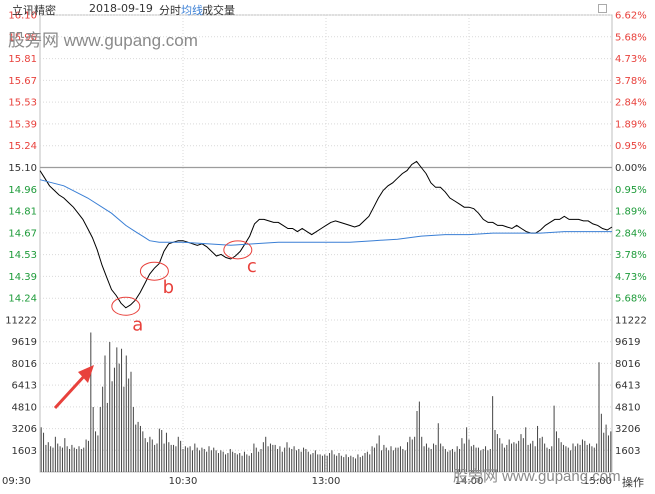 The width and height of the screenshot is (655, 494). What do you see at coordinates (24, 342) in the screenshot?
I see `volume-tick-left: 9619` at bounding box center [24, 342].